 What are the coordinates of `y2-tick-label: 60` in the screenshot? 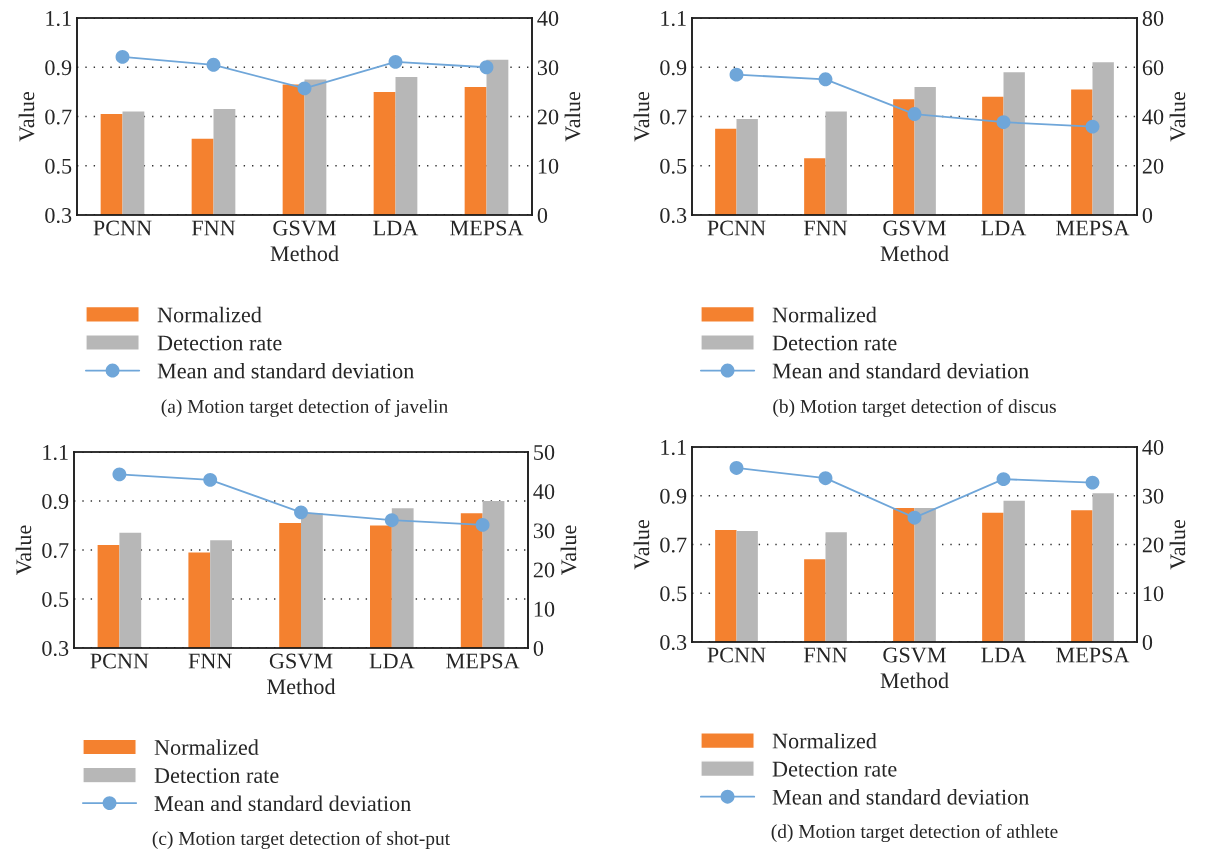 It's located at (1153, 68).